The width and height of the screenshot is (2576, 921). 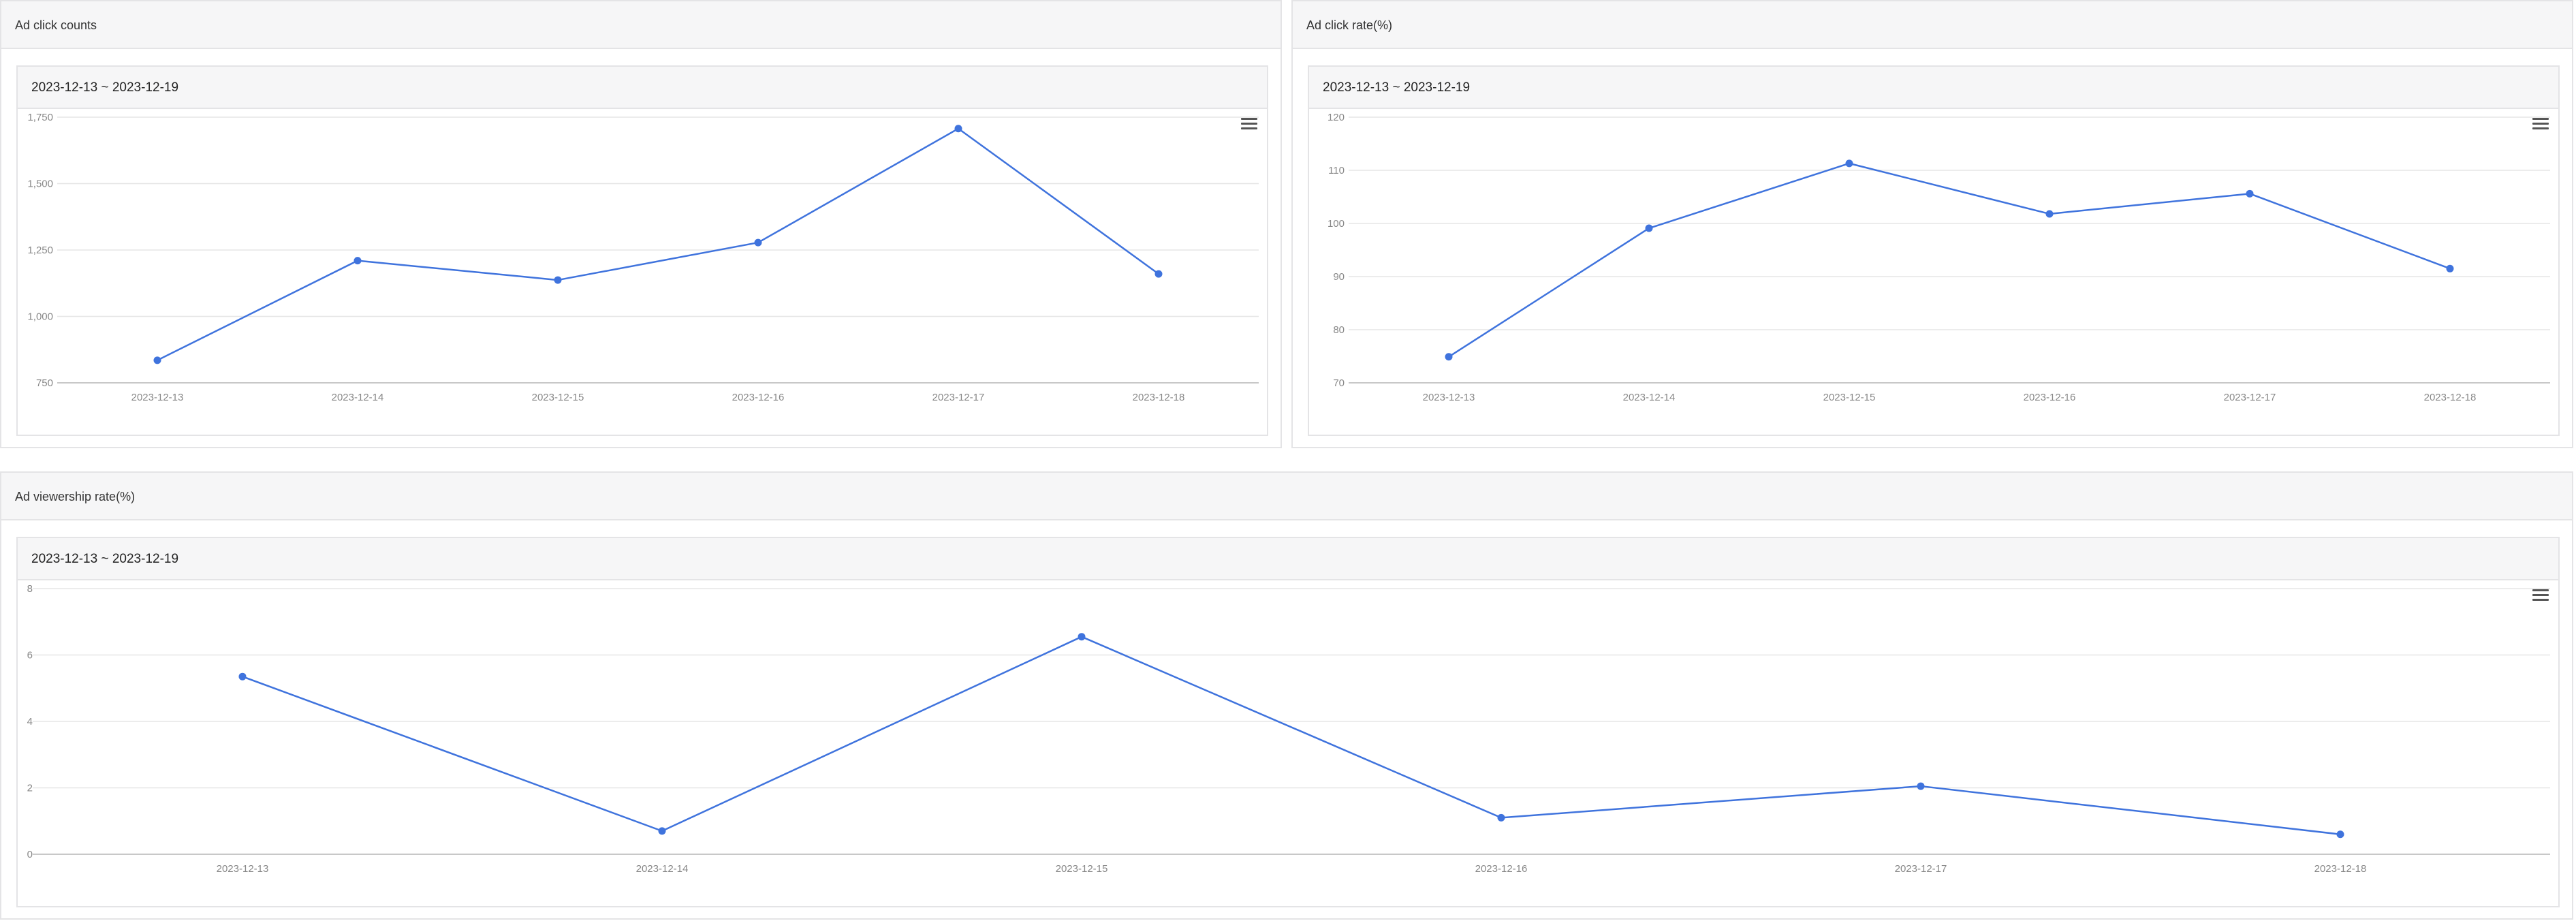 I want to click on y-tick-label: 750, so click(x=44, y=383).